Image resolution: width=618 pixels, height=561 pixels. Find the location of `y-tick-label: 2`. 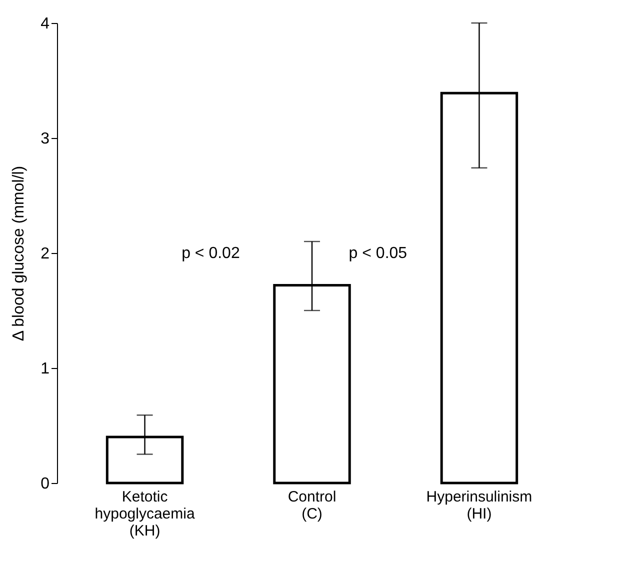

y-tick-label: 2 is located at coordinates (45, 254).